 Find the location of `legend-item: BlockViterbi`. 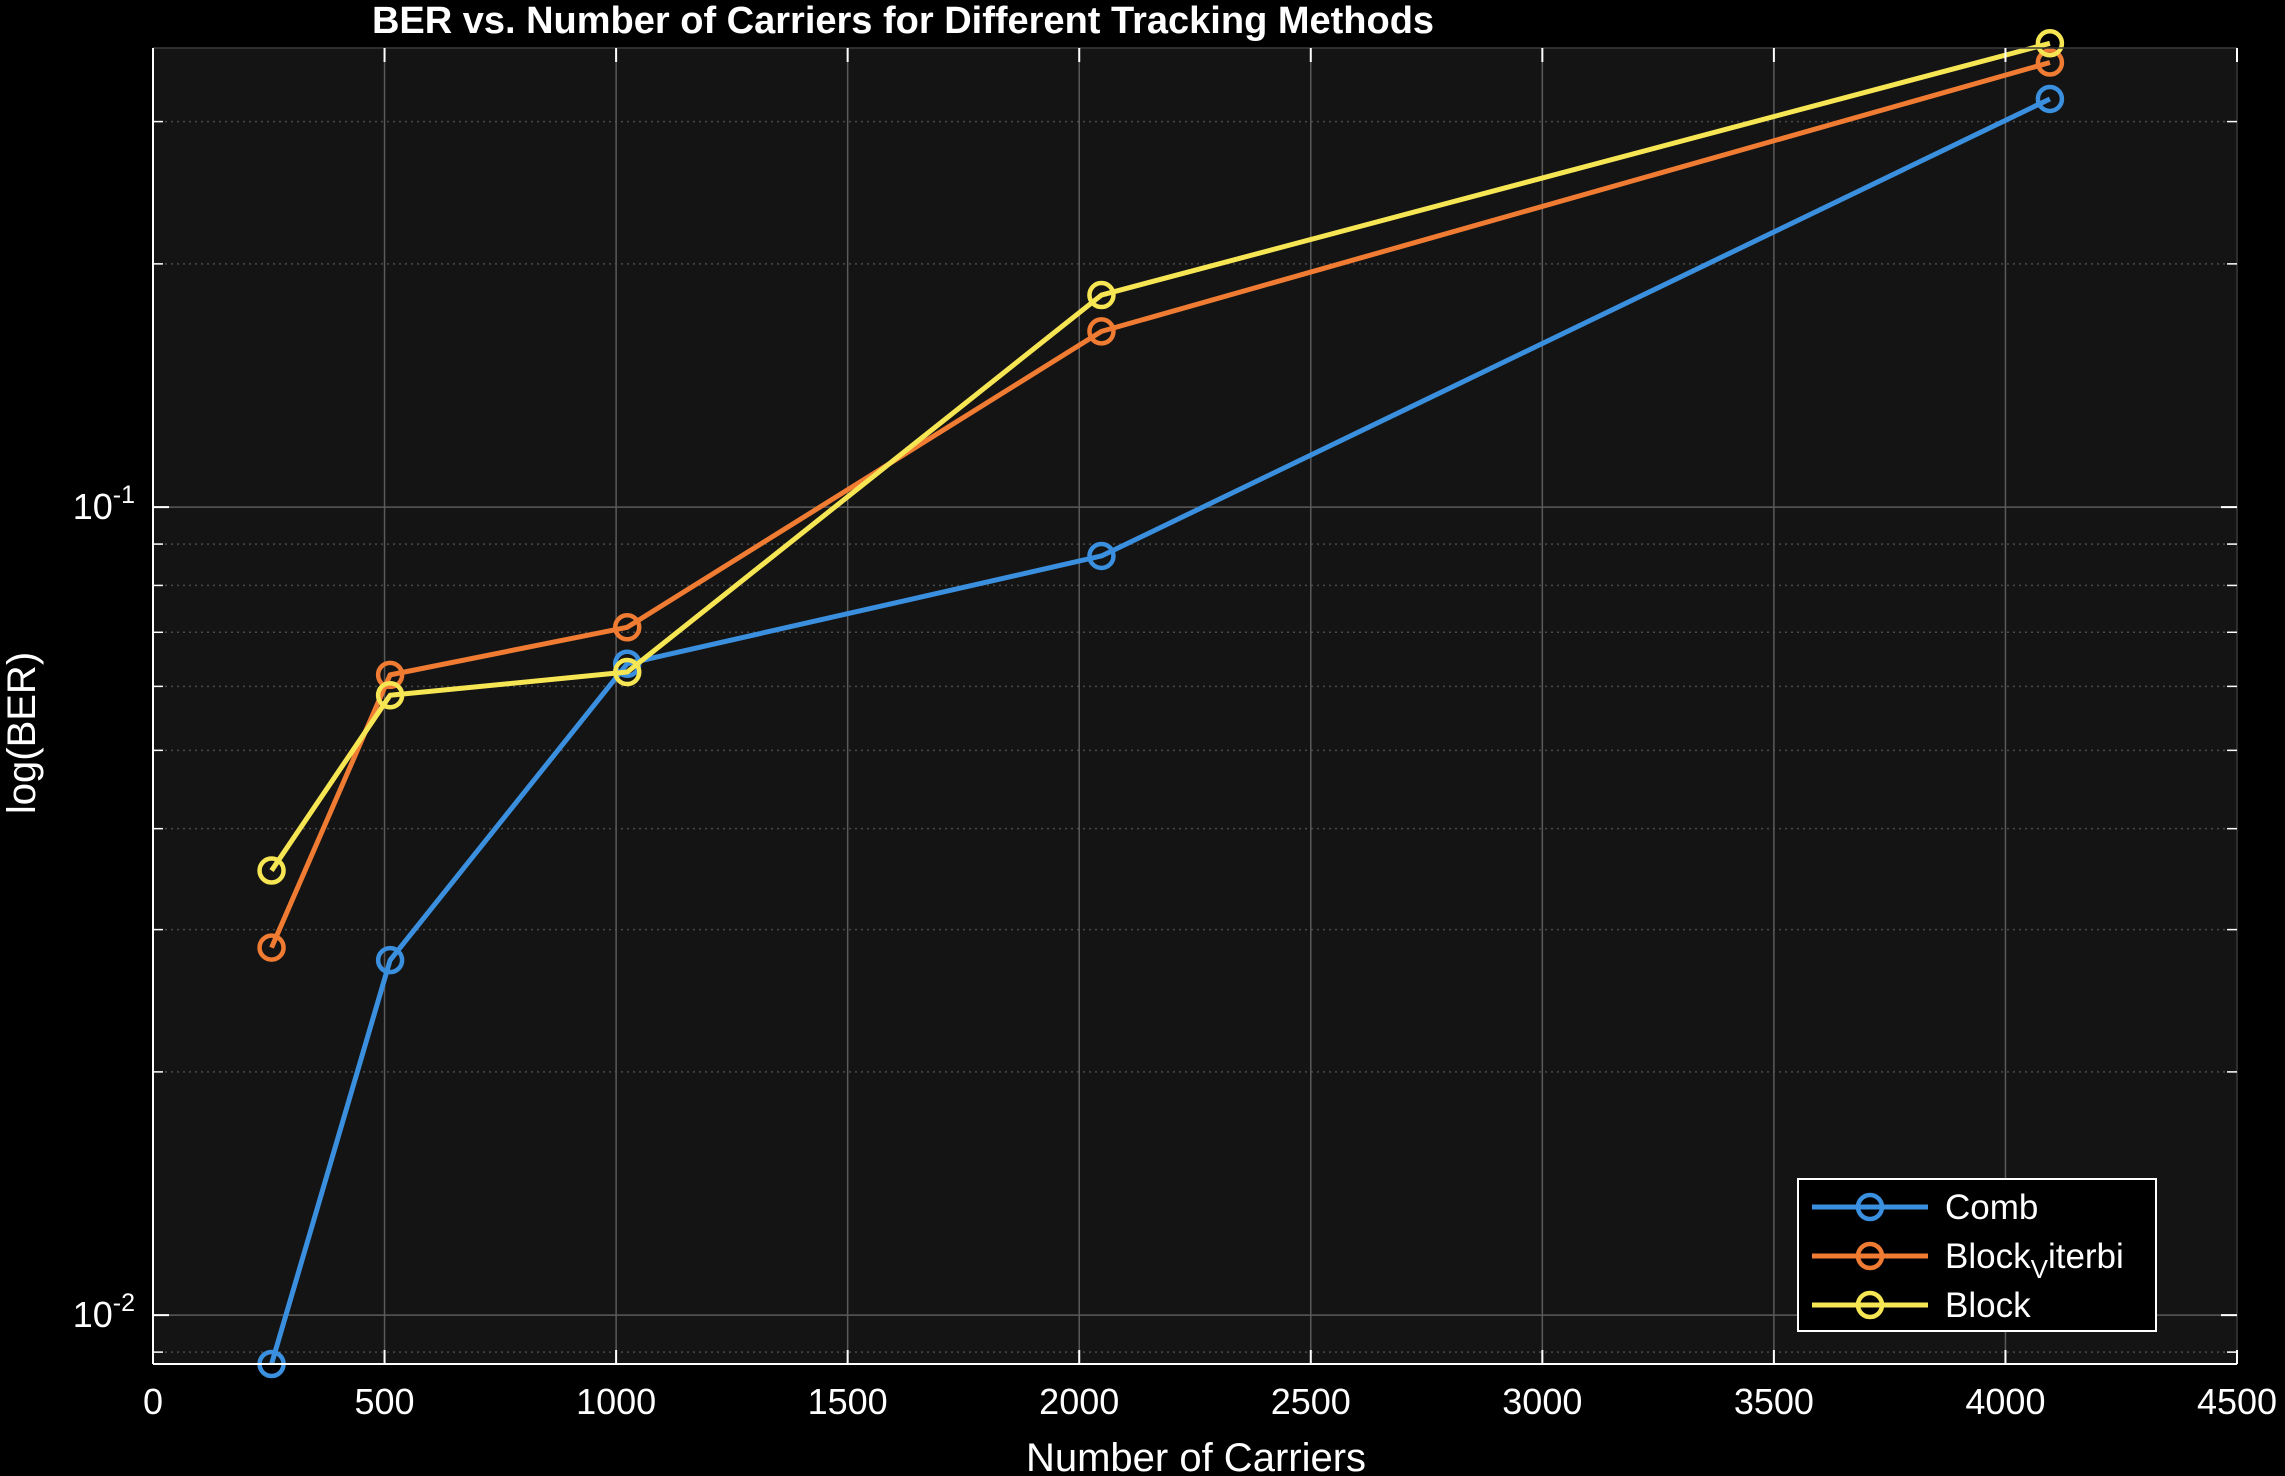

legend-item: BlockViterbi is located at coordinates (1968, 1260).